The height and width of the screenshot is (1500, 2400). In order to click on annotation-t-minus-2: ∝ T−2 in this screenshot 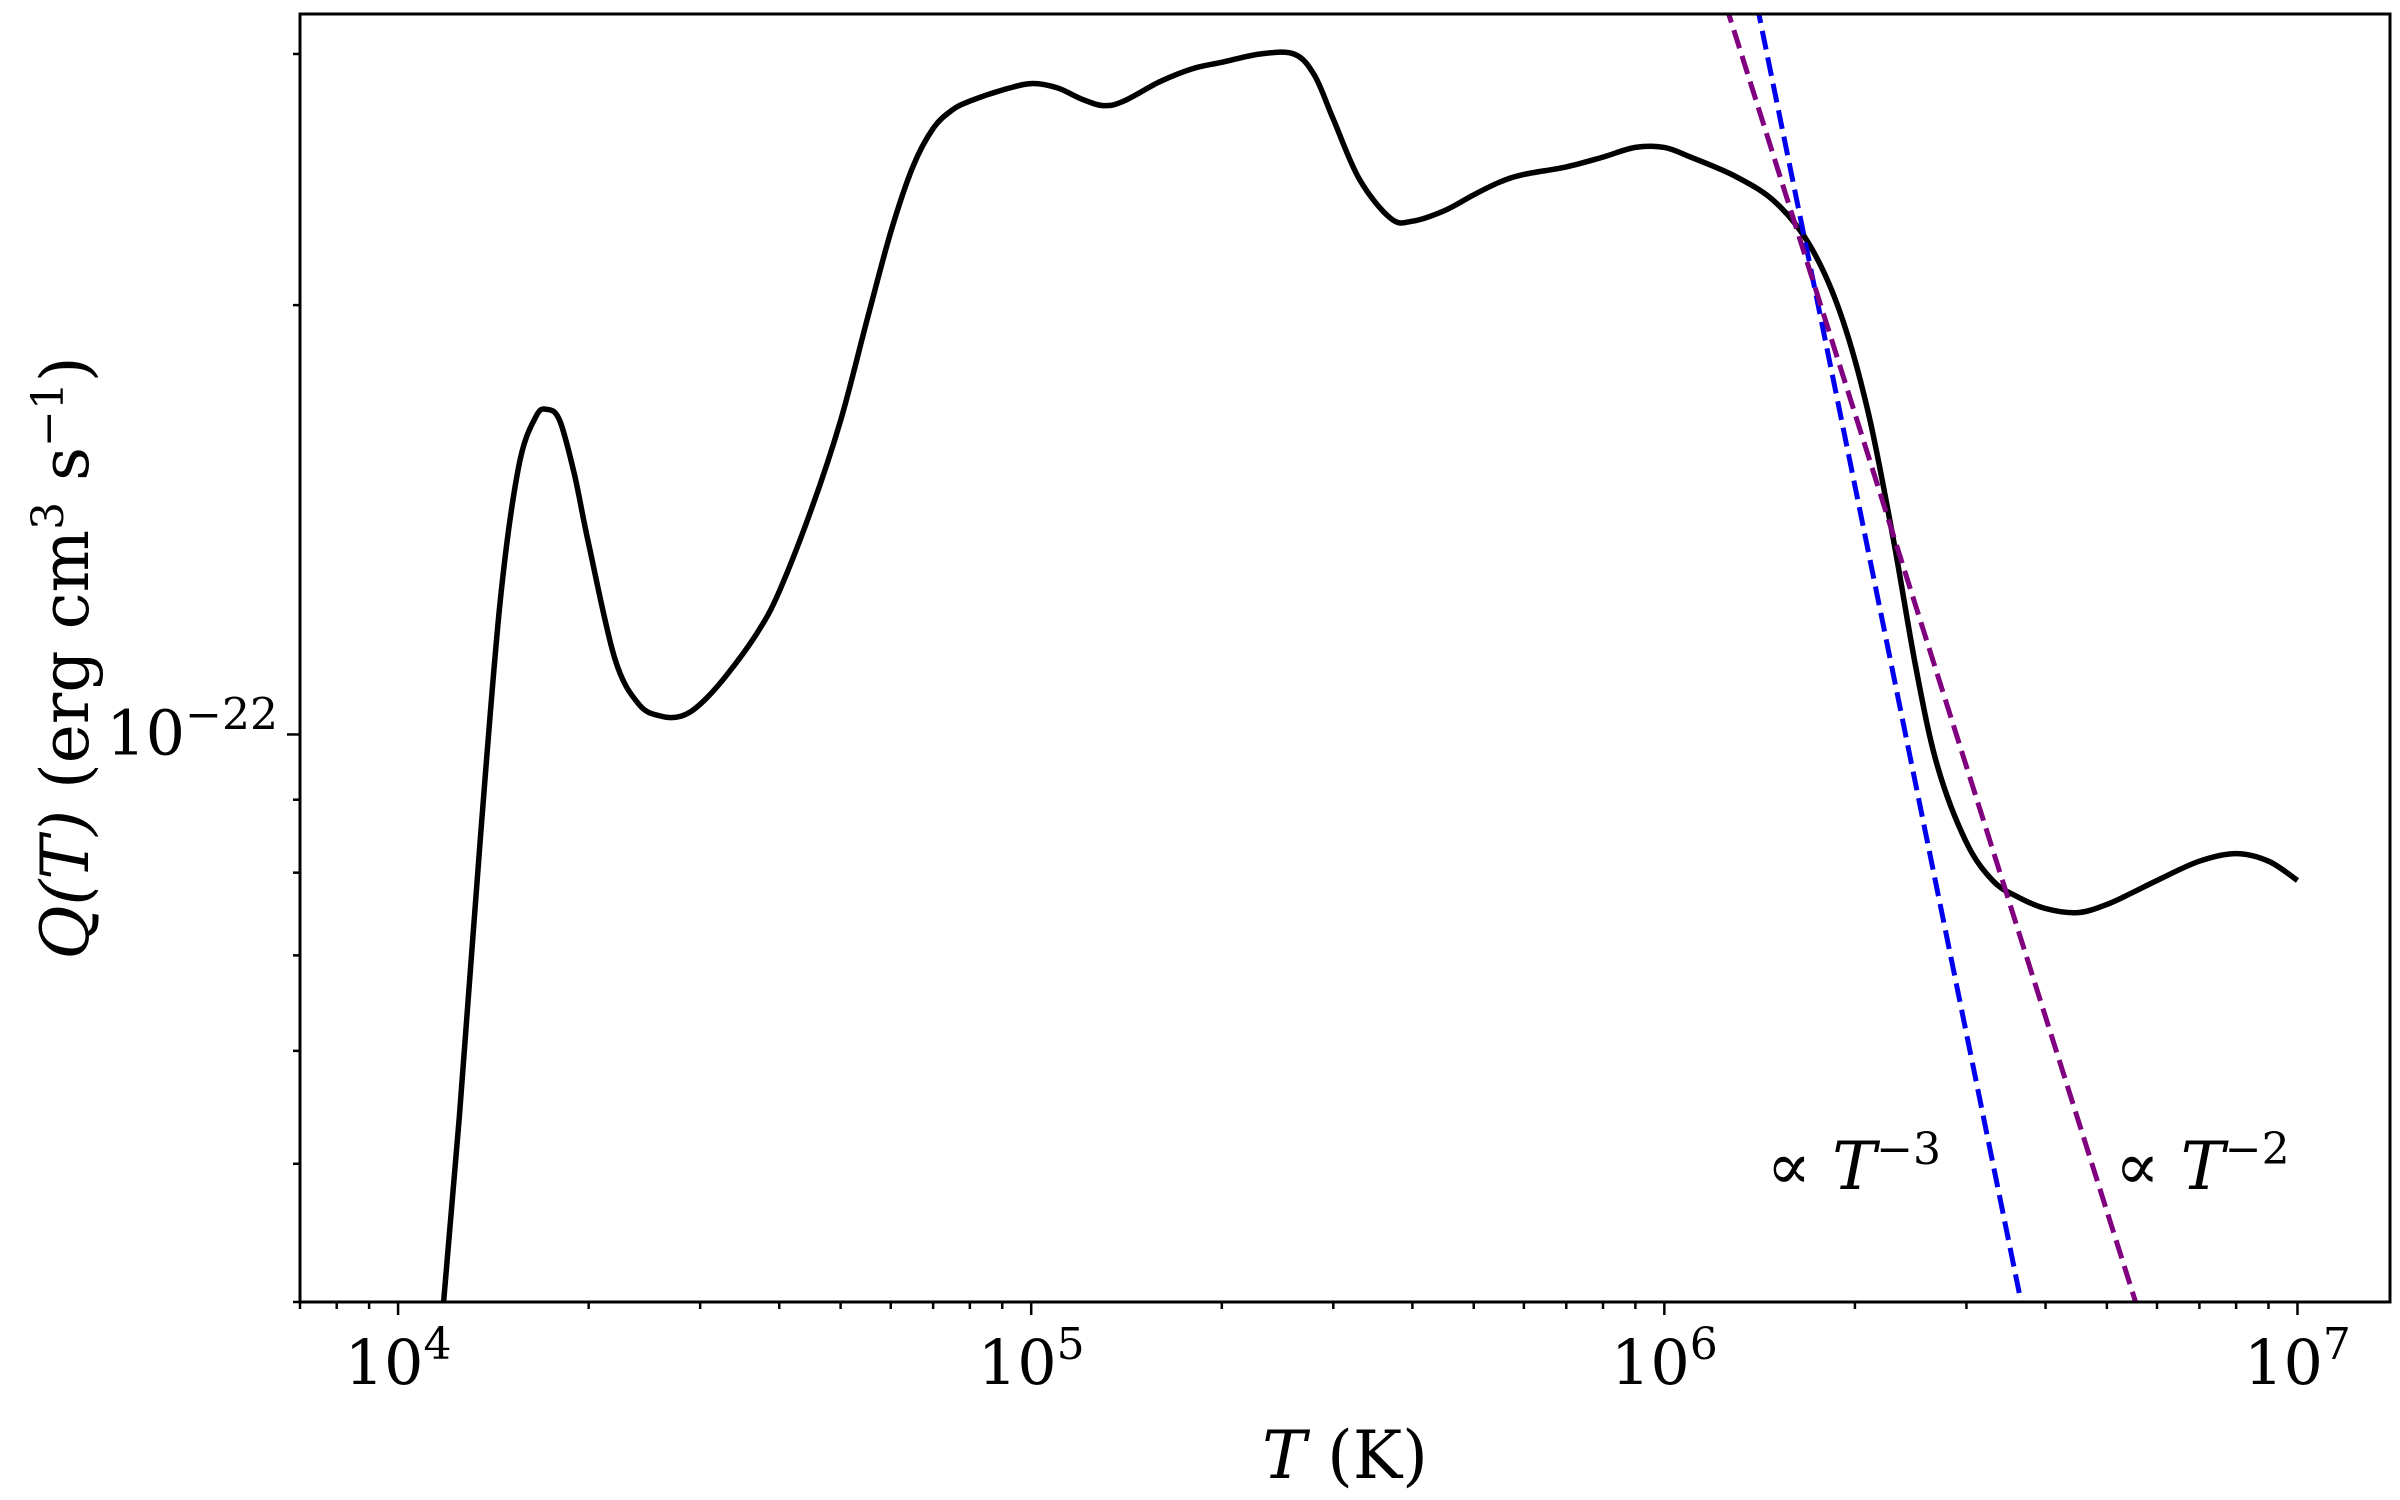, I will do `click(2202, 1165)`.